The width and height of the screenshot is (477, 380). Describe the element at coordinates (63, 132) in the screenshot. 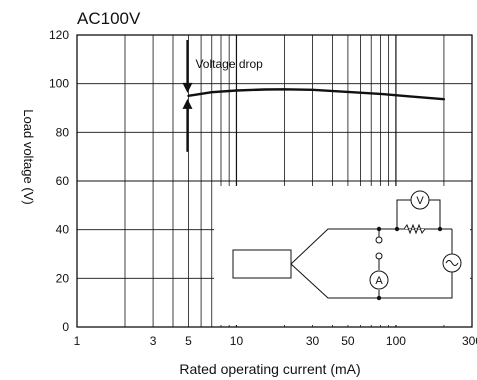

I see `y-tick-label: 80` at that location.